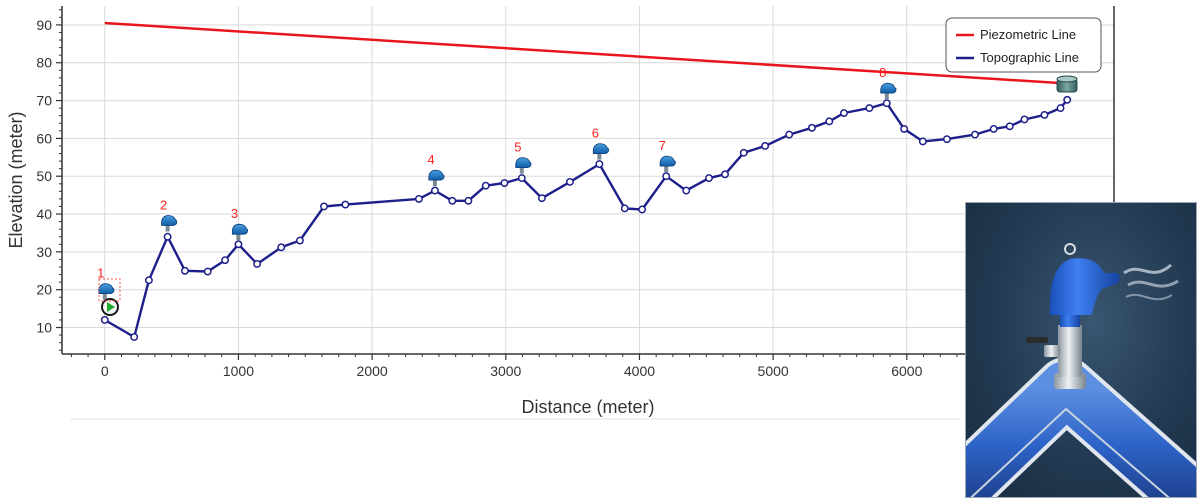 The height and width of the screenshot is (504, 1200). Describe the element at coordinates (1081, 370) in the screenshot. I see `air-valve-illustration` at that location.